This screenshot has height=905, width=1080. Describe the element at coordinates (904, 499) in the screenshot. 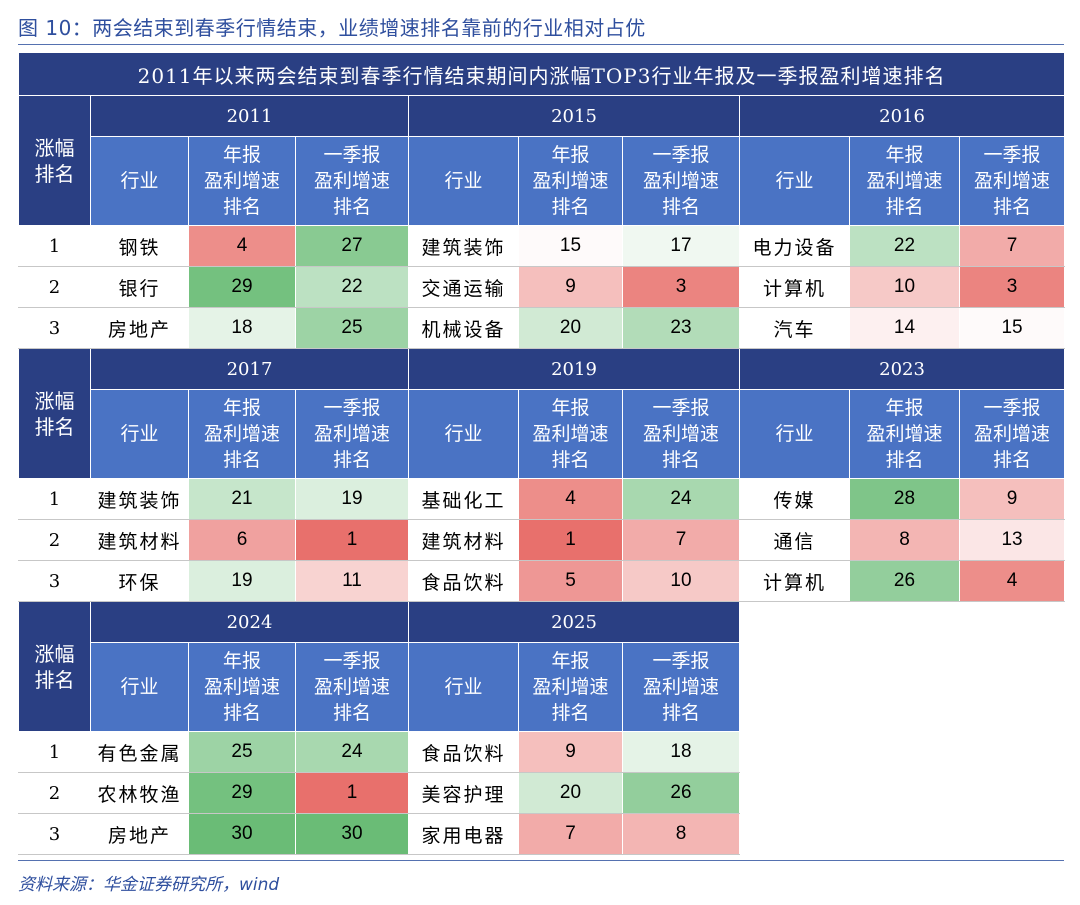

I see `annual-rank-cell: 28` at that location.